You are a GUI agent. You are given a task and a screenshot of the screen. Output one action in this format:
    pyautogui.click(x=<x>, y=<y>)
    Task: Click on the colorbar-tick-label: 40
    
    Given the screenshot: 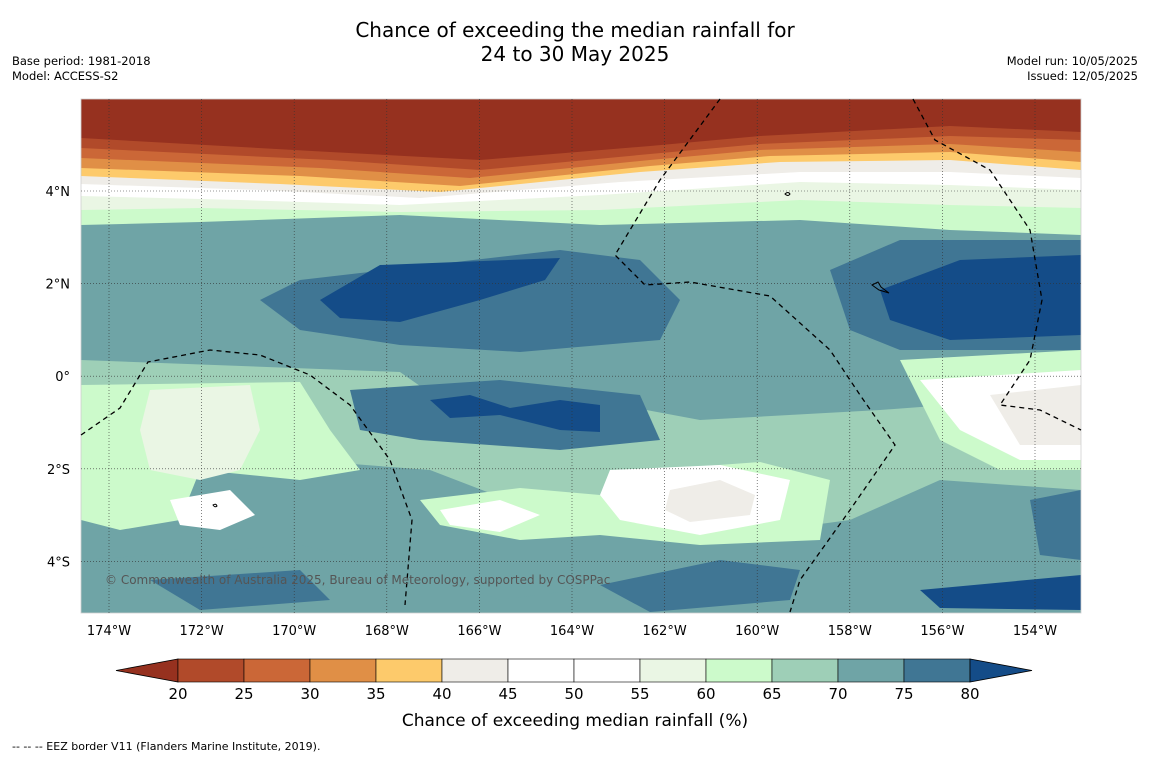 What is the action you would take?
    pyautogui.click(x=441, y=694)
    